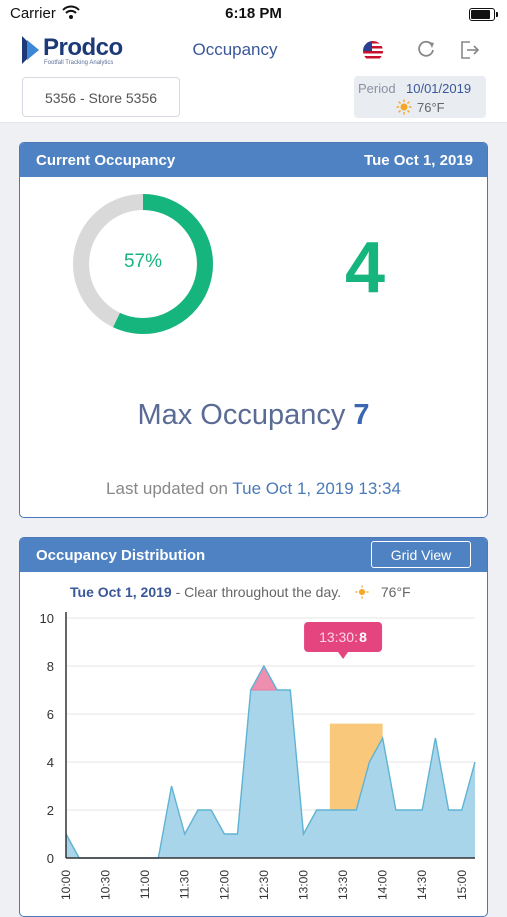 The image size is (507, 917). Describe the element at coordinates (106, 885) in the screenshot. I see `x-tick-label: 10:30` at that location.